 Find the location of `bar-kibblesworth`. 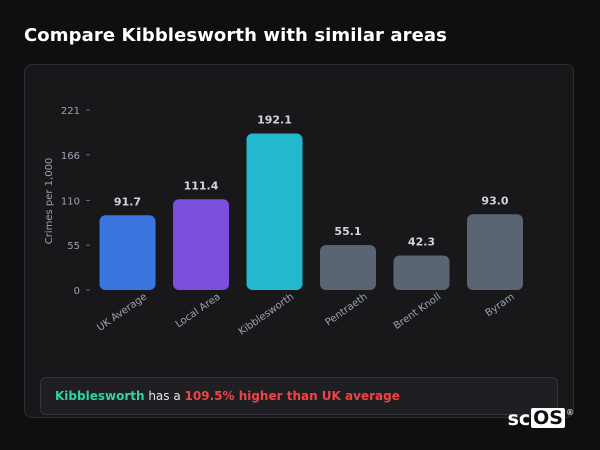

bar-kibblesworth is located at coordinates (274, 211).